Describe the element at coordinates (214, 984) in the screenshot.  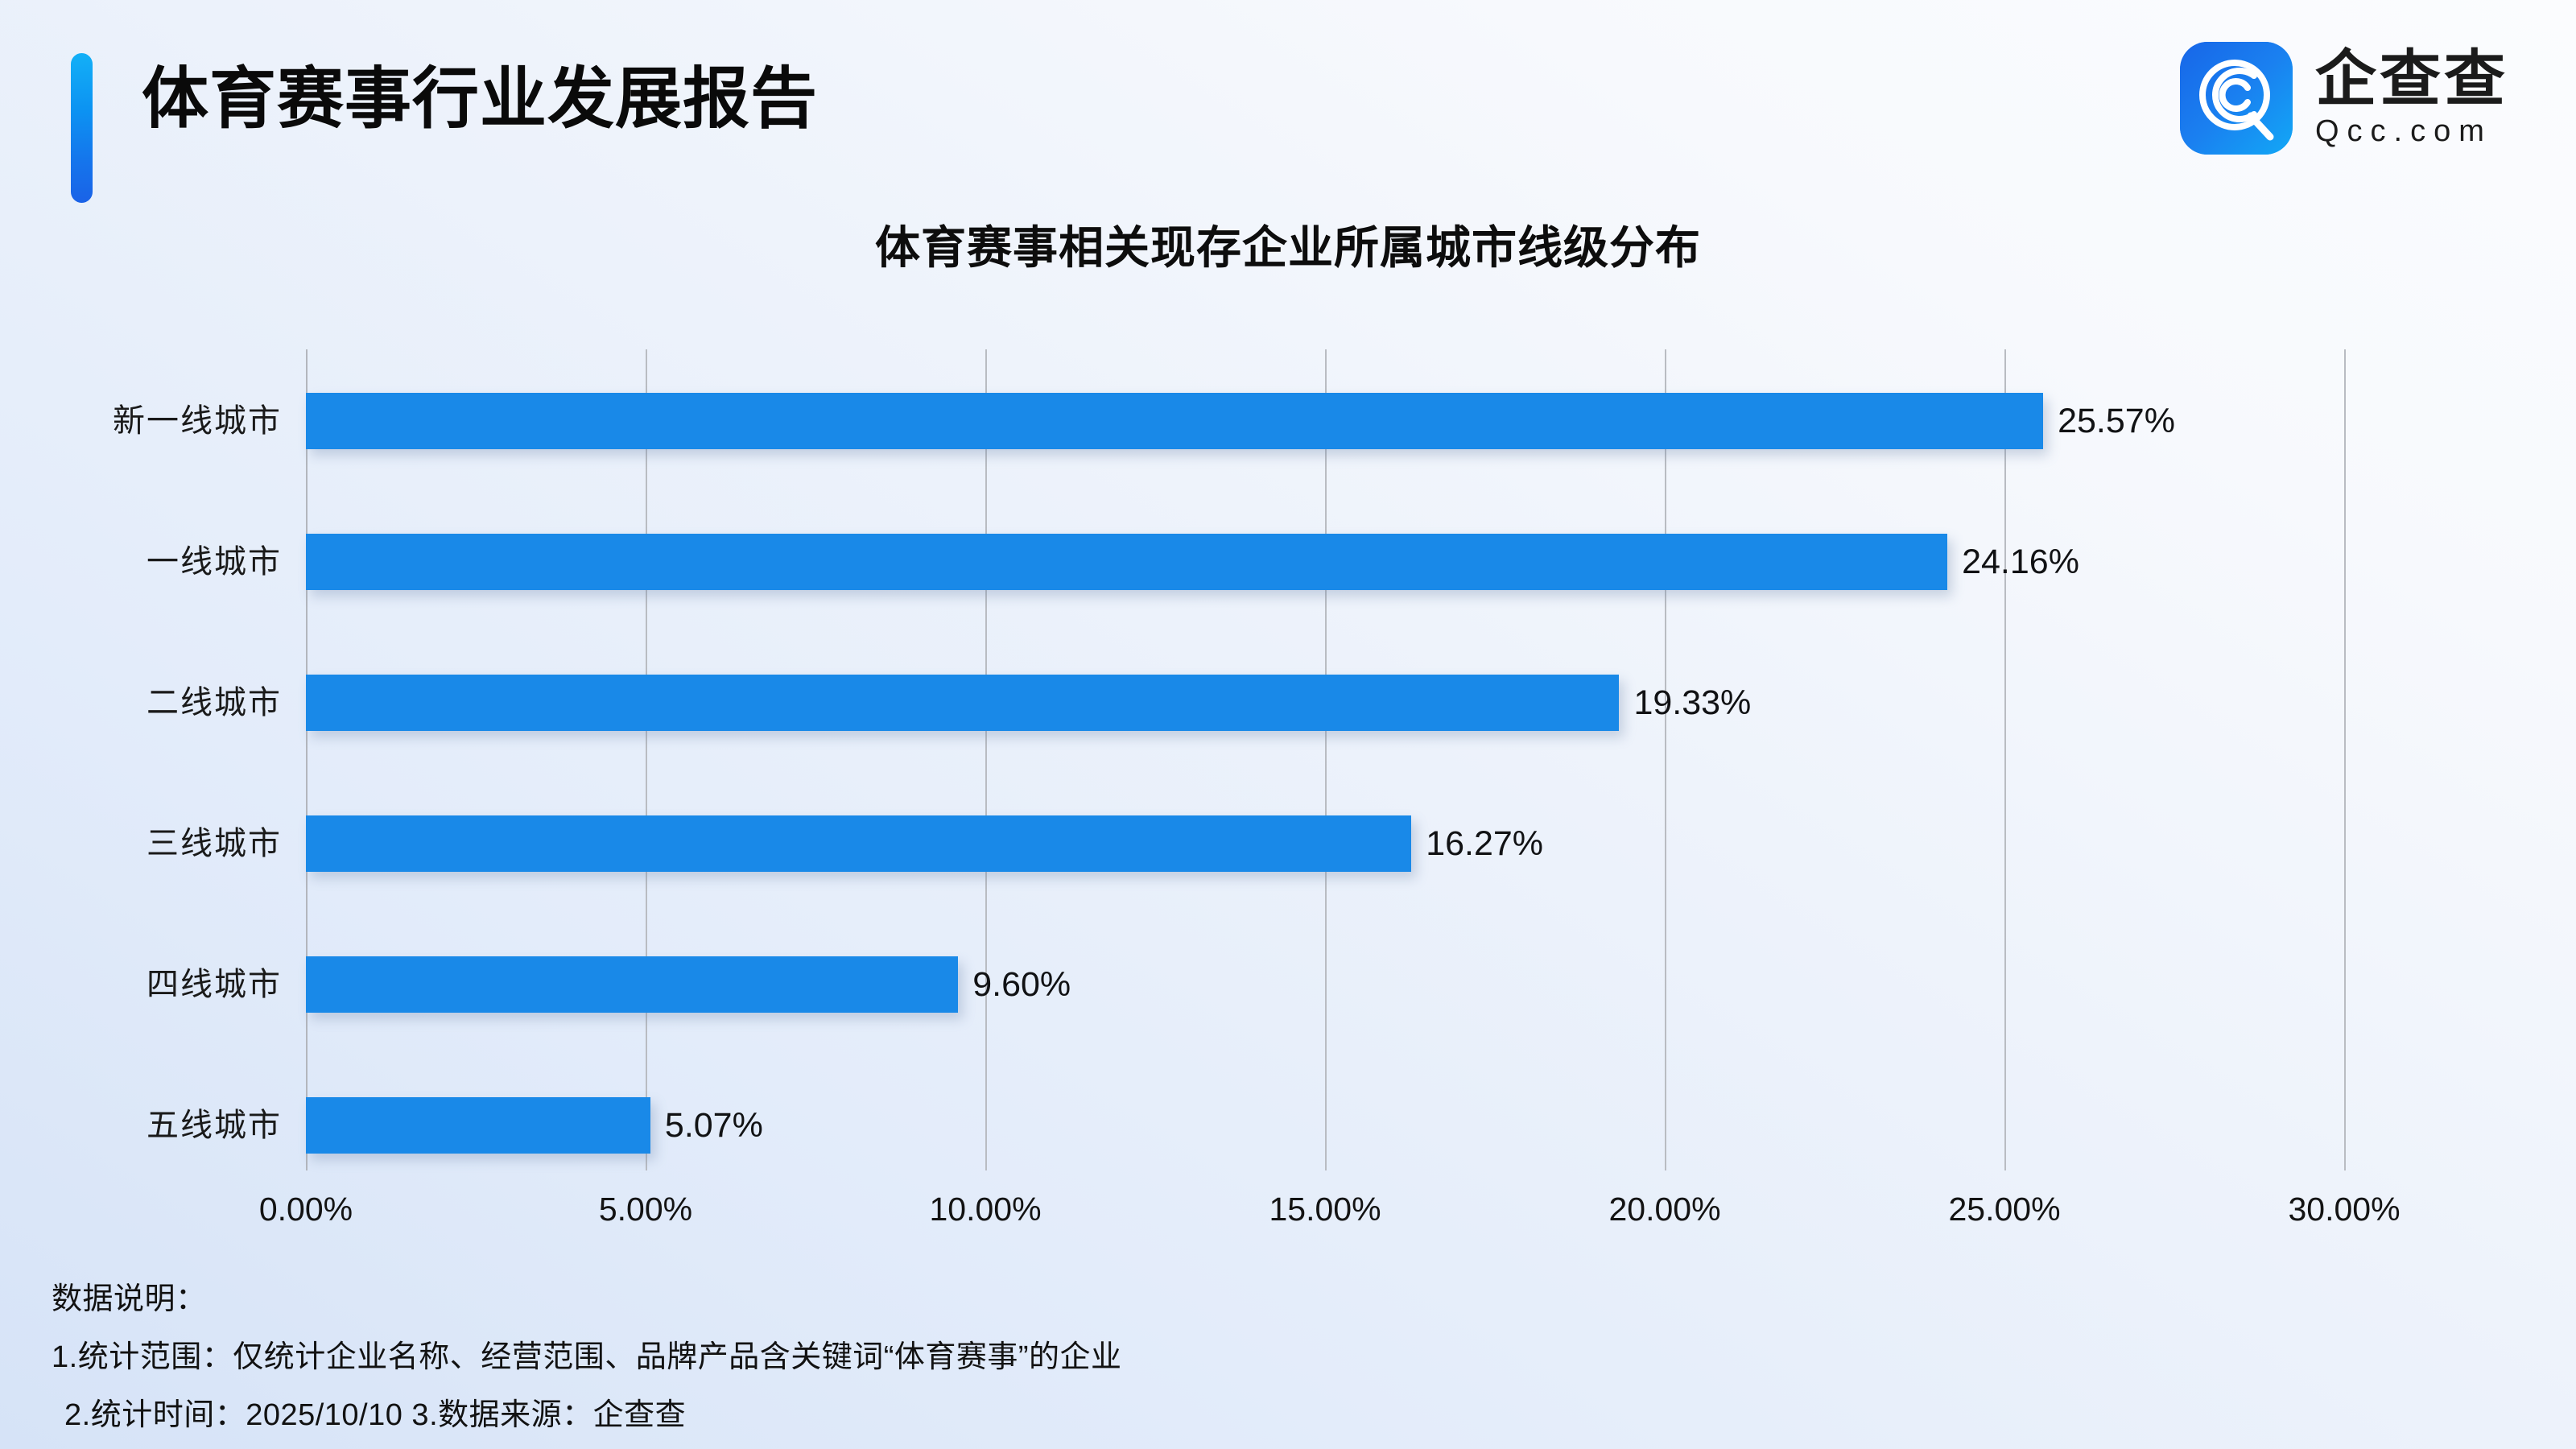
I see `category-label: 四线城市` at that location.